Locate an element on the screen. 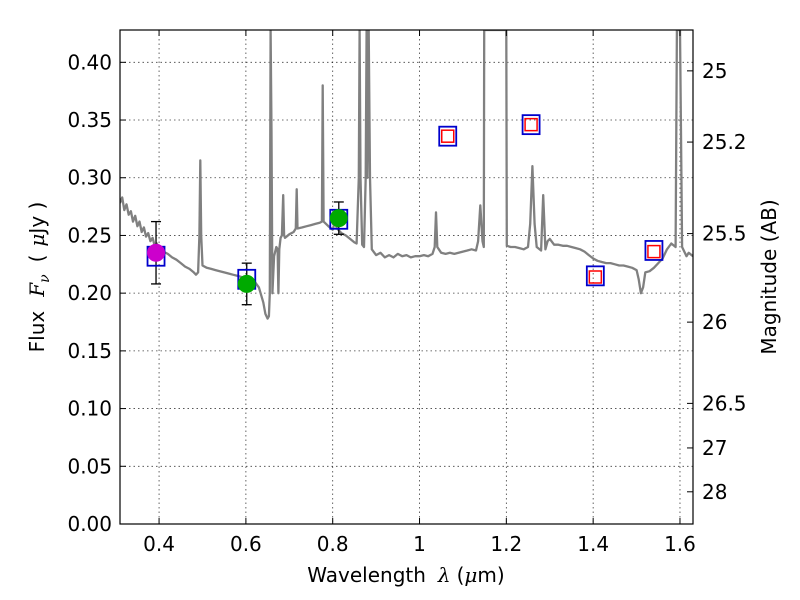 This screenshot has height=600, width=800. y-tick-label: 0.15 is located at coordinates (89, 351).